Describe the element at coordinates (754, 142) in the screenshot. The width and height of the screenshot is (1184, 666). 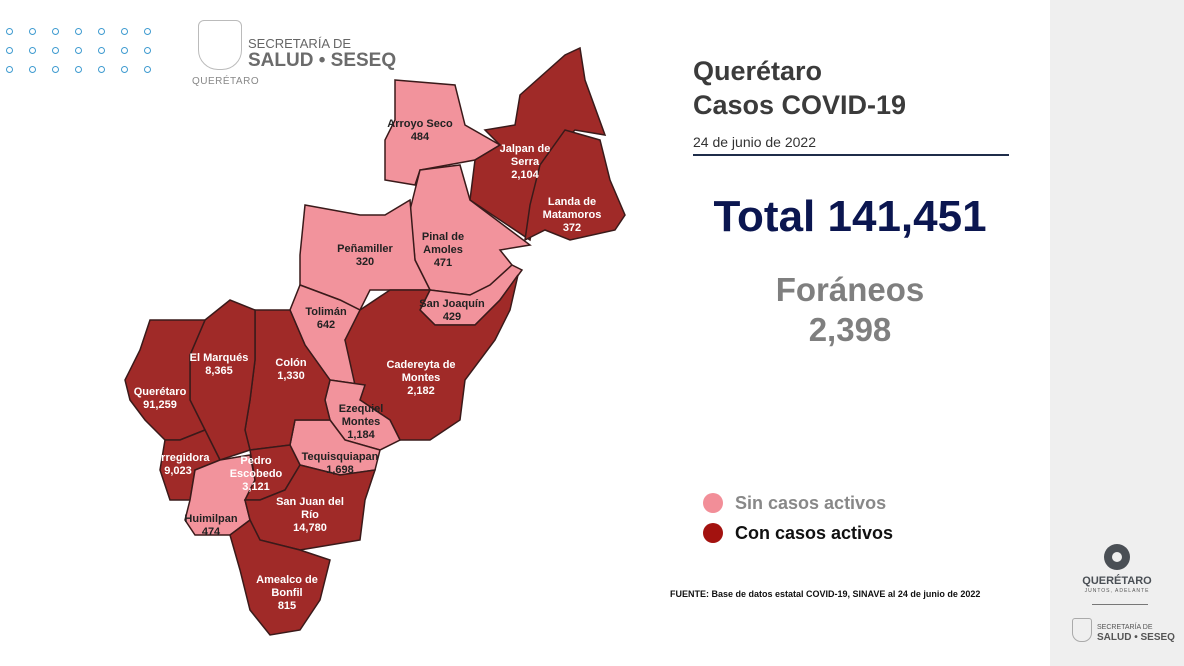
I see `report-date: 24 de junio de 2022` at that location.